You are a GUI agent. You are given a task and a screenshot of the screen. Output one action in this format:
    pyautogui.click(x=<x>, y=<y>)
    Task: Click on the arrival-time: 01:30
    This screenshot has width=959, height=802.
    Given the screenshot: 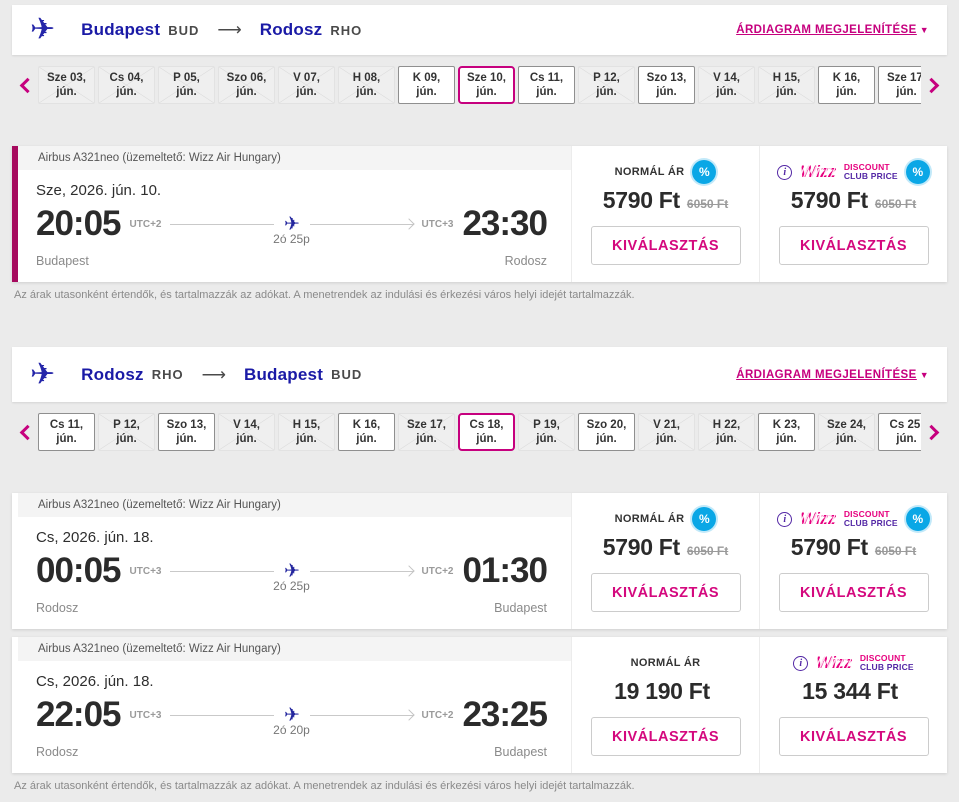 What is the action you would take?
    pyautogui.click(x=505, y=570)
    